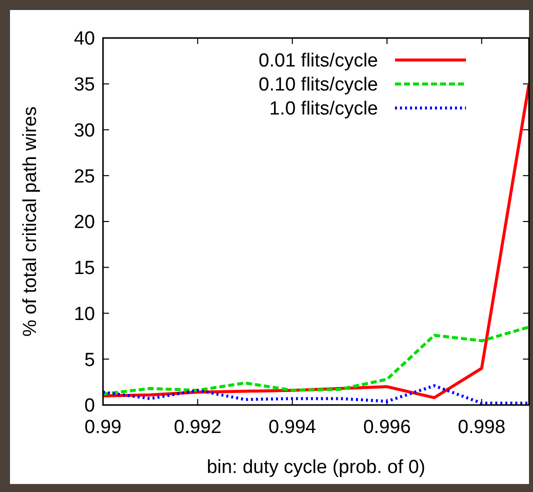 This screenshot has width=533, height=492. I want to click on y-tick-label: 15, so click(84, 269).